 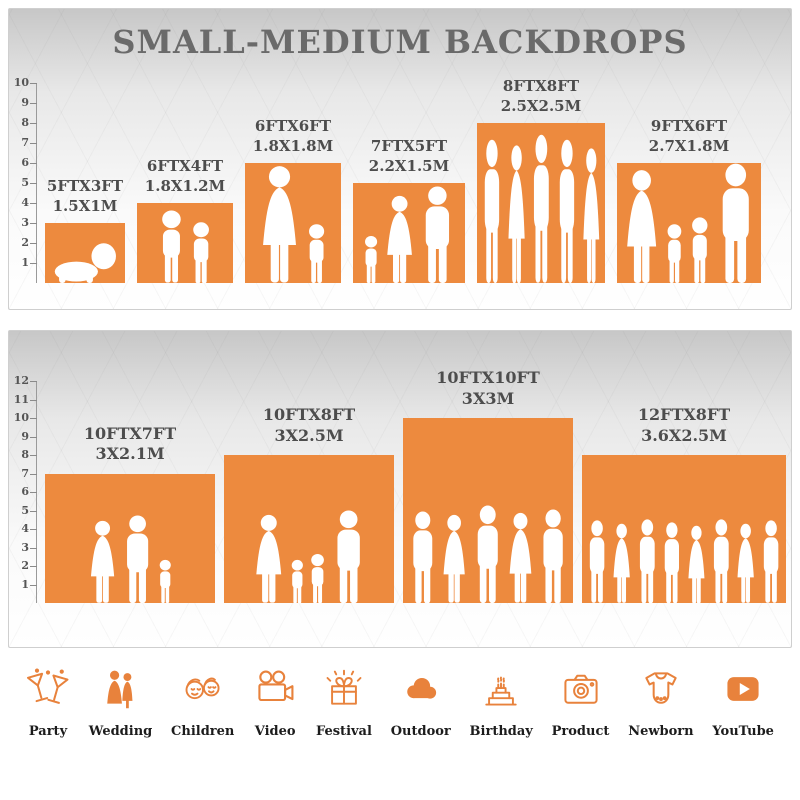 I want to click on size-m-label: 1.8X1.2M, so click(x=185, y=185).